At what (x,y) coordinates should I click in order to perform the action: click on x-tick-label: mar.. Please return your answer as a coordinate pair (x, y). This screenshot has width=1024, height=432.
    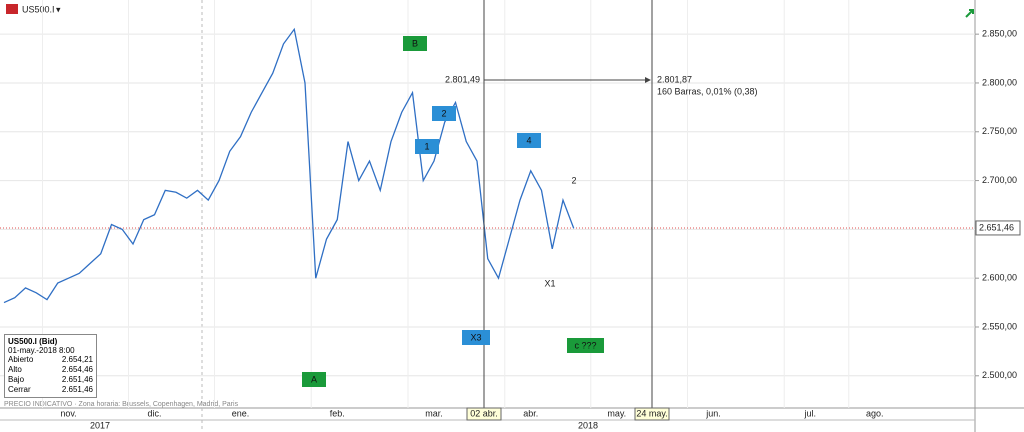
    Looking at the image, I should click on (434, 413).